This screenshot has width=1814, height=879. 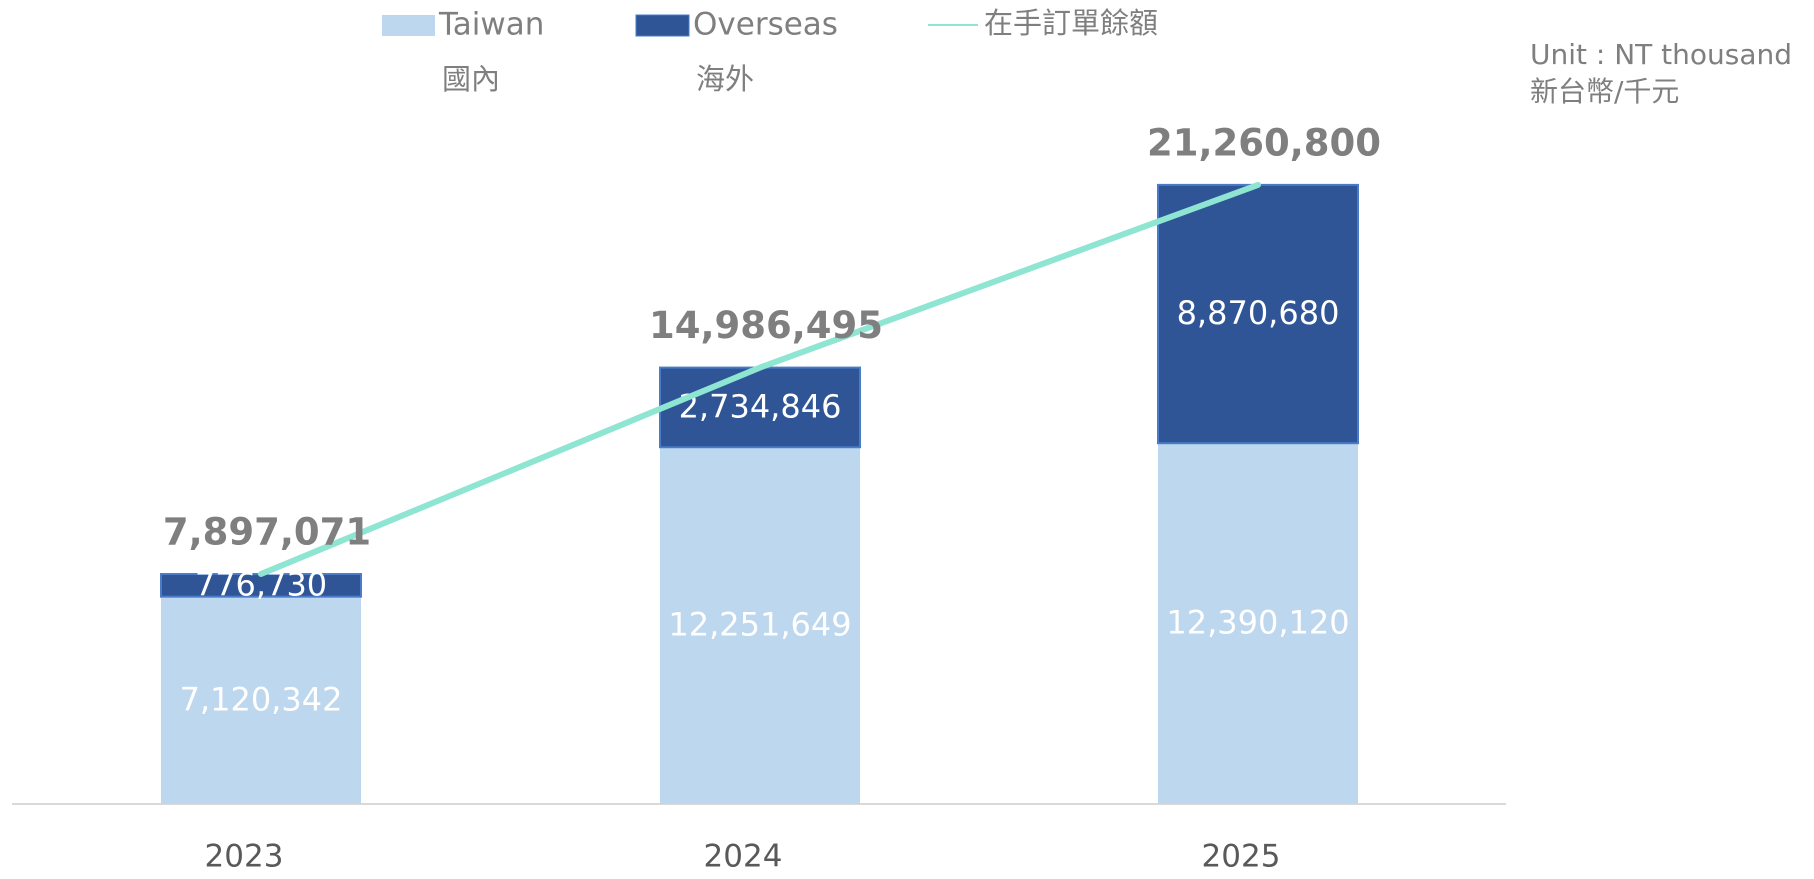 What do you see at coordinates (765, 25) in the screenshot?
I see `legend-label: Overseas` at bounding box center [765, 25].